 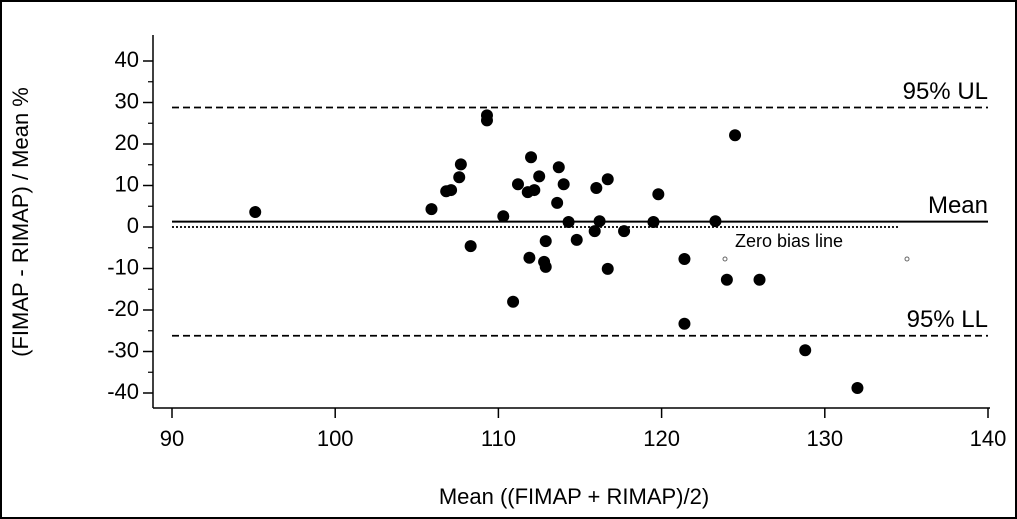 What do you see at coordinates (127, 142) in the screenshot?
I see `y-tick-label: 20` at bounding box center [127, 142].